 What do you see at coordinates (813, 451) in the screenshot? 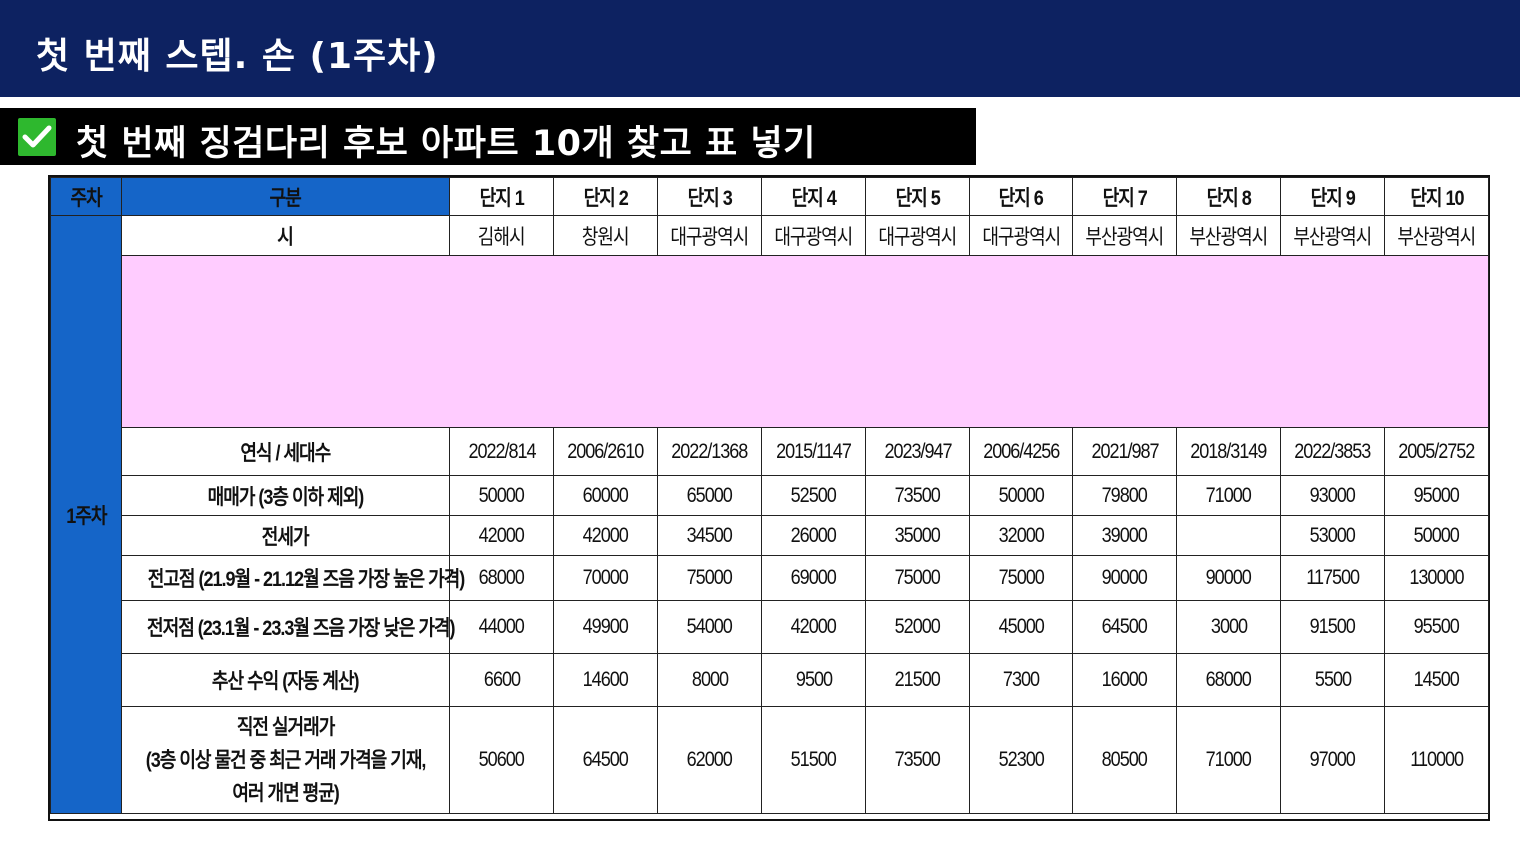
I see `table-cell: 2015/1147` at bounding box center [813, 451].